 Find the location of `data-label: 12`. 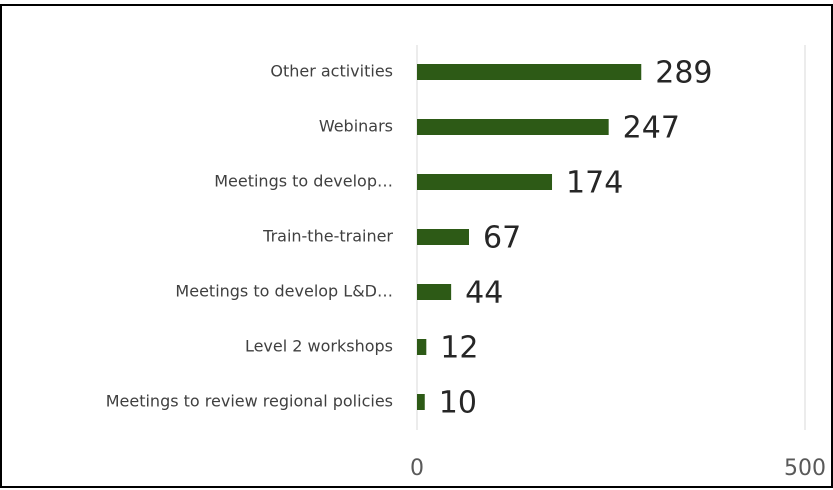

data-label: 12 is located at coordinates (459, 348).